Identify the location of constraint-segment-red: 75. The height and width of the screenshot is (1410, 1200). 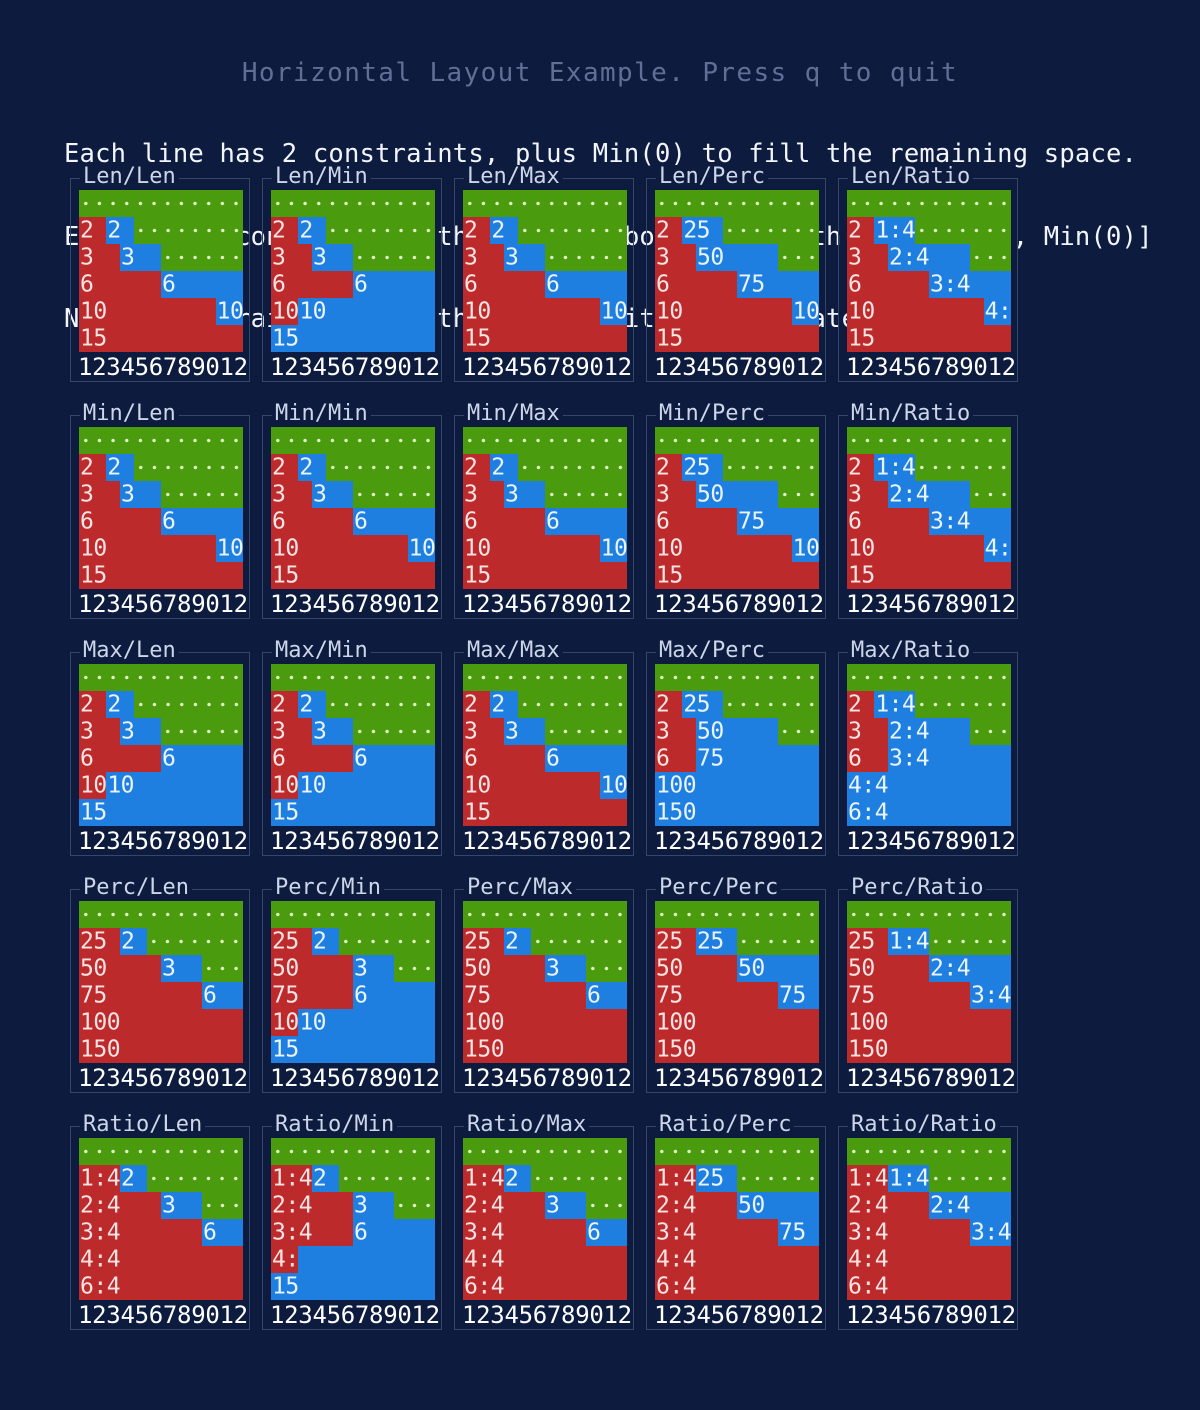
(524, 995).